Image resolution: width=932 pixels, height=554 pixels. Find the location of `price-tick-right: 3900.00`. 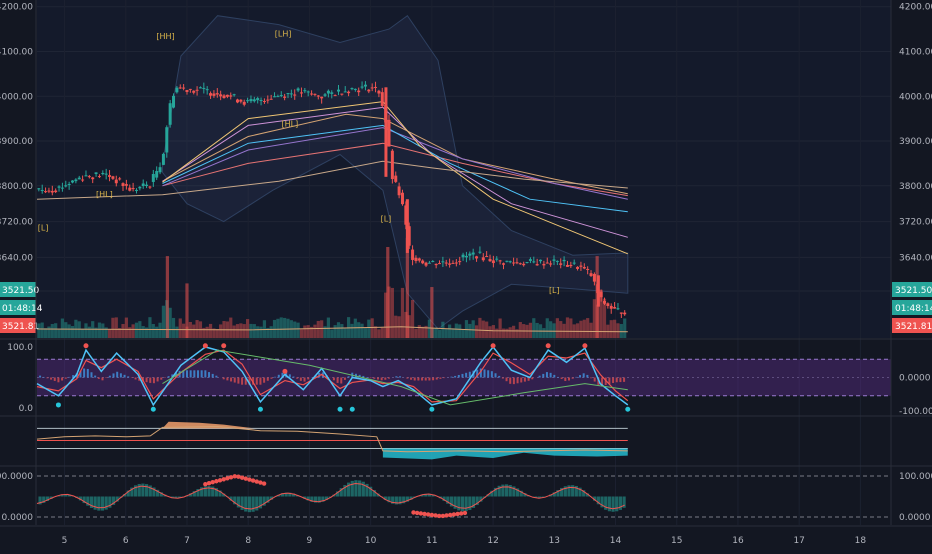

price-tick-right: 3900.00 is located at coordinates (915, 142).